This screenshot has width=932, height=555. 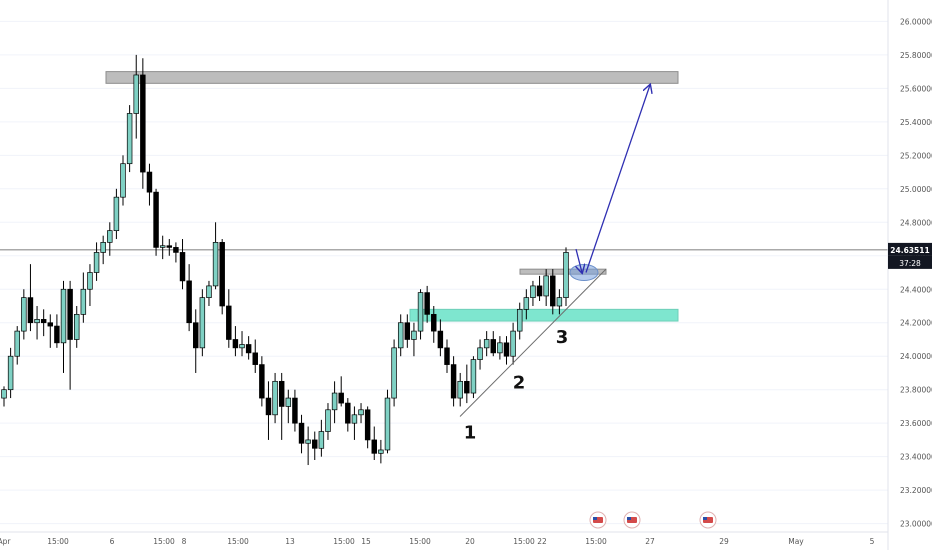 What do you see at coordinates (544, 315) in the screenshot?
I see `demand-zone-rect` at bounding box center [544, 315].